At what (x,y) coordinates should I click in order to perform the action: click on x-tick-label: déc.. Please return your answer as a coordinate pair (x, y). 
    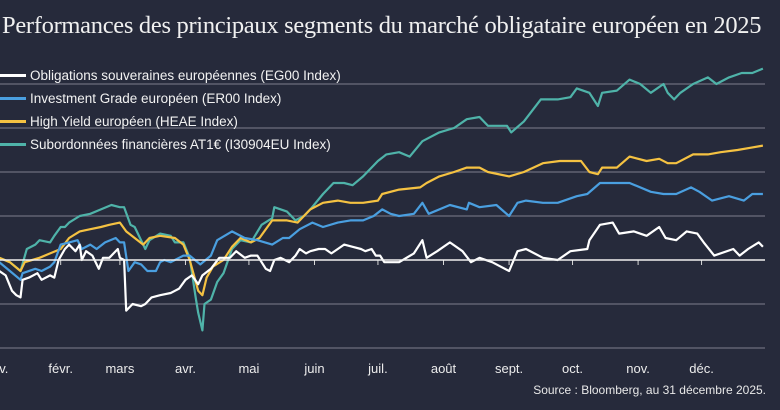
    Looking at the image, I should click on (701, 368).